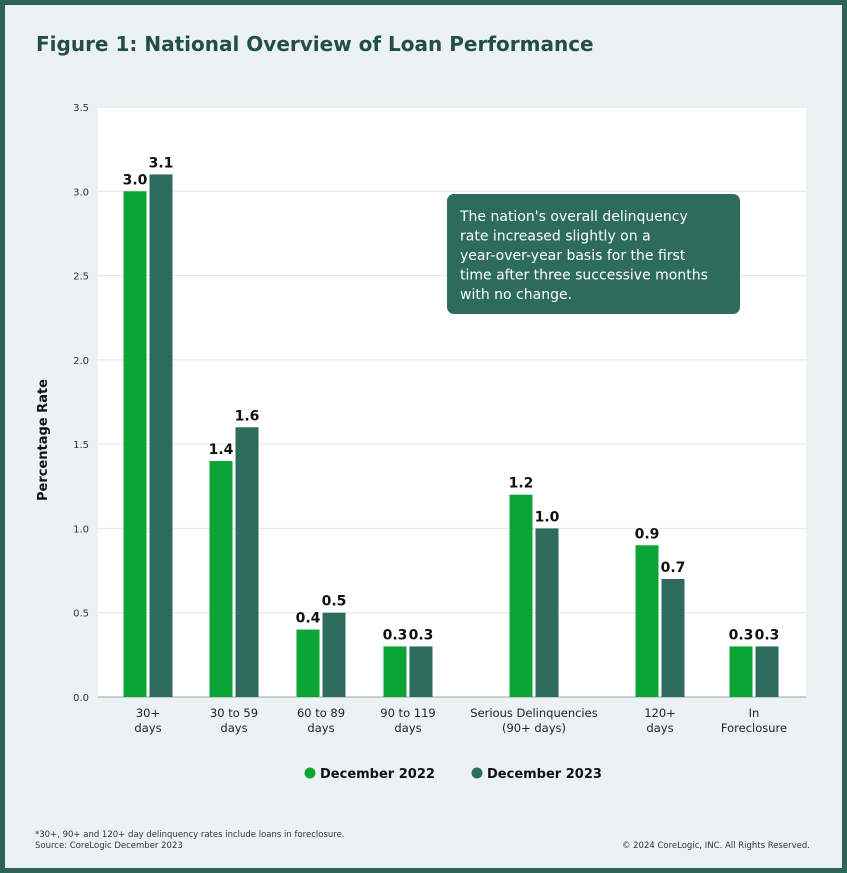  I want to click on y-tick-label: 2.5, so click(81, 277).